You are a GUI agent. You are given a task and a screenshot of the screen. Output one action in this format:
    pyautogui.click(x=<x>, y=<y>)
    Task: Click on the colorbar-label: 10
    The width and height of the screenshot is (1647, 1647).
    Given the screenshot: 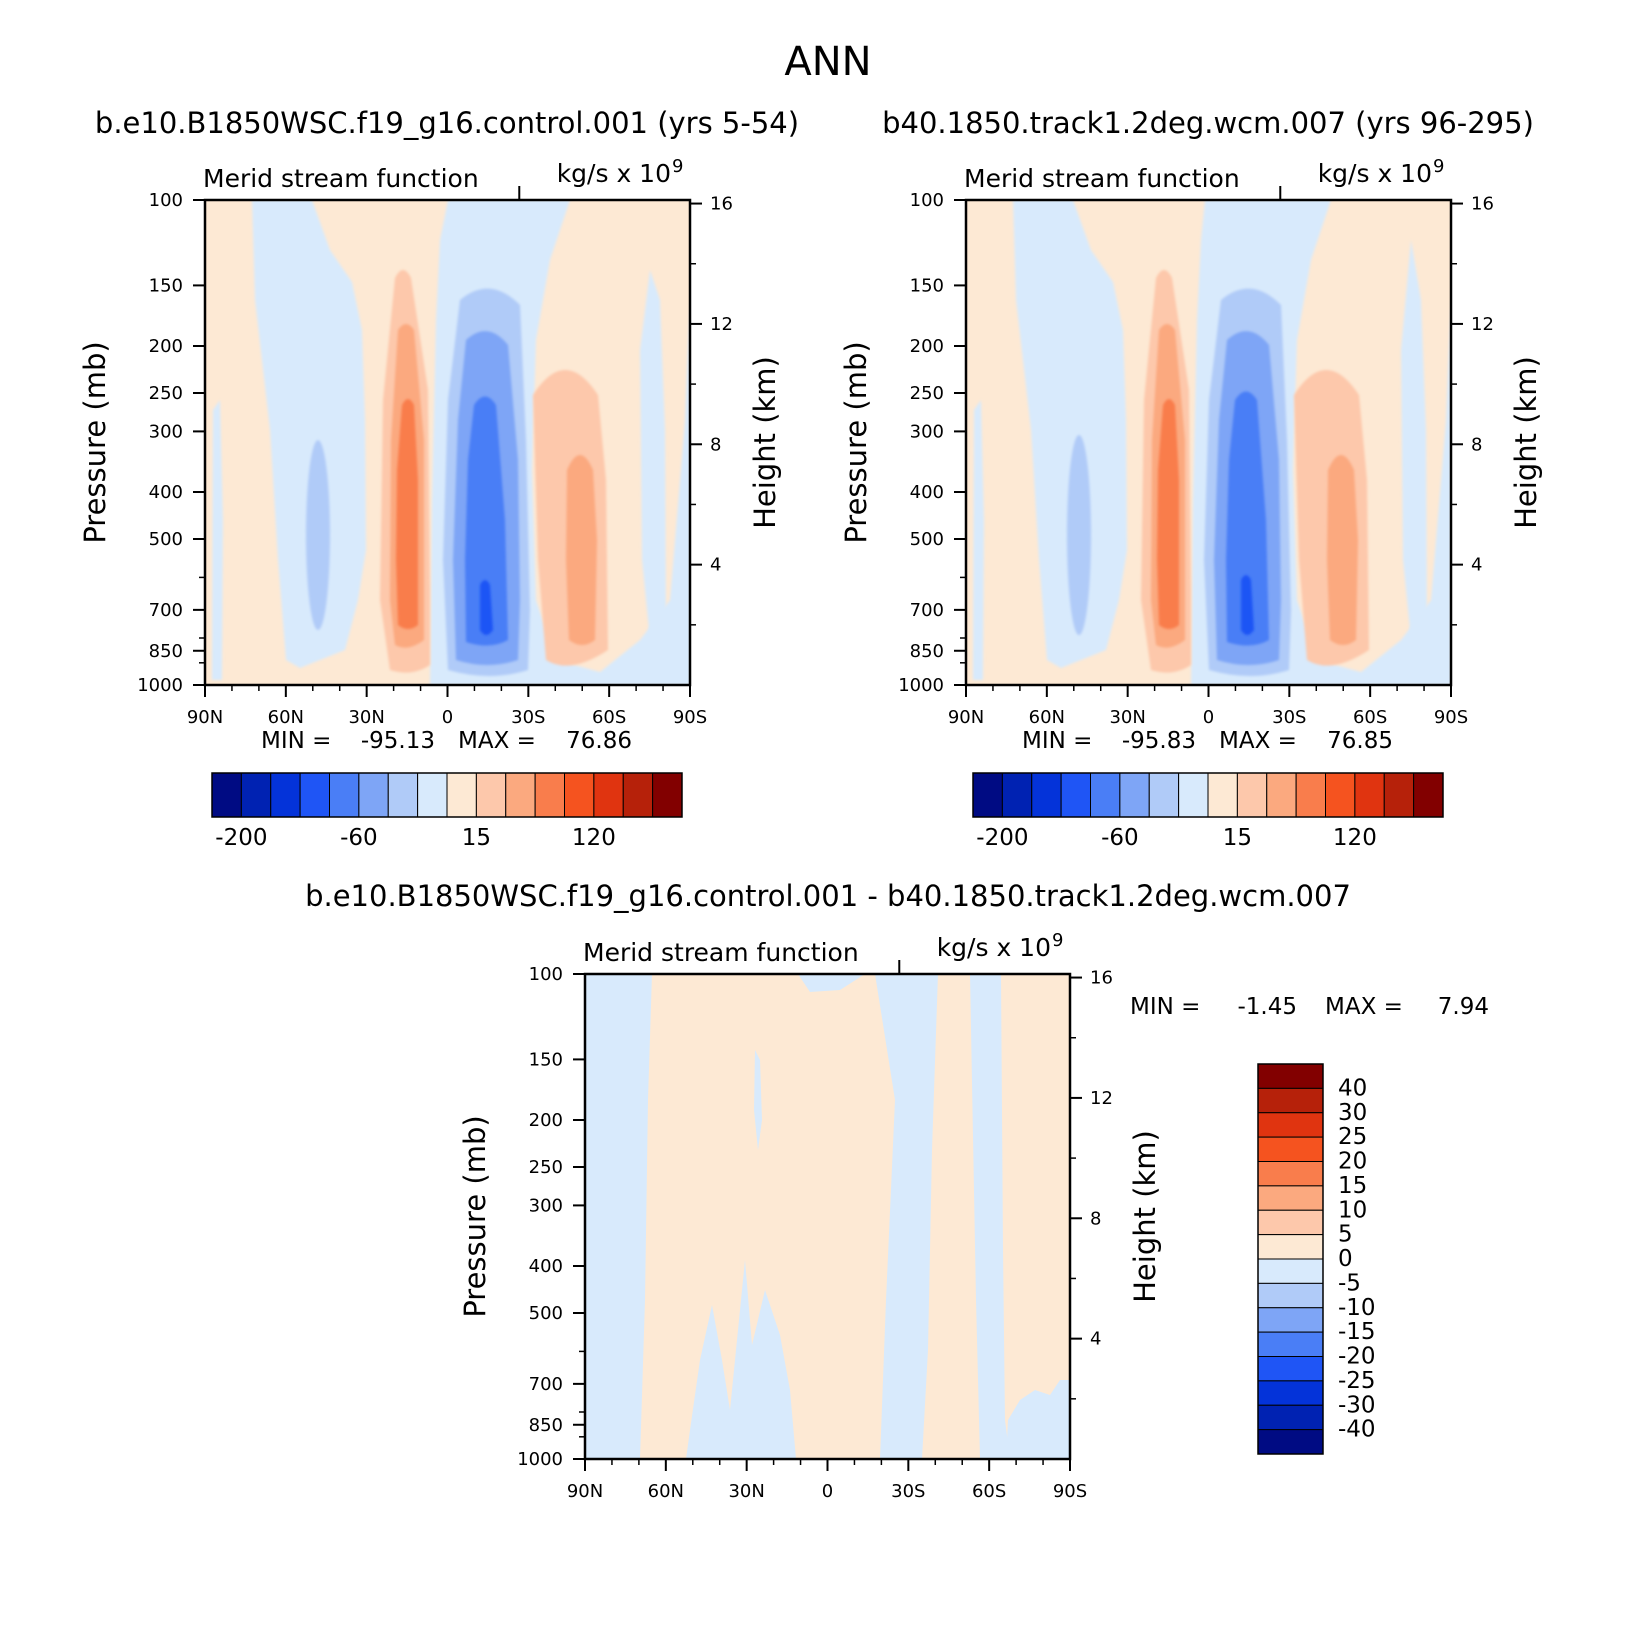 What is the action you would take?
    pyautogui.click(x=1352, y=1210)
    